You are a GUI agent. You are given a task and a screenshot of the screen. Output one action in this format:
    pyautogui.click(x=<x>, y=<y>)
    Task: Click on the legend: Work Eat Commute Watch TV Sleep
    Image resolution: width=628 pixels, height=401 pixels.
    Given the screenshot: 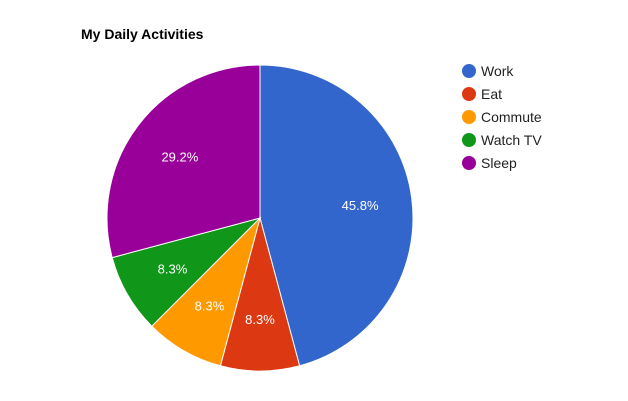 What is the action you would take?
    pyautogui.click(x=502, y=117)
    